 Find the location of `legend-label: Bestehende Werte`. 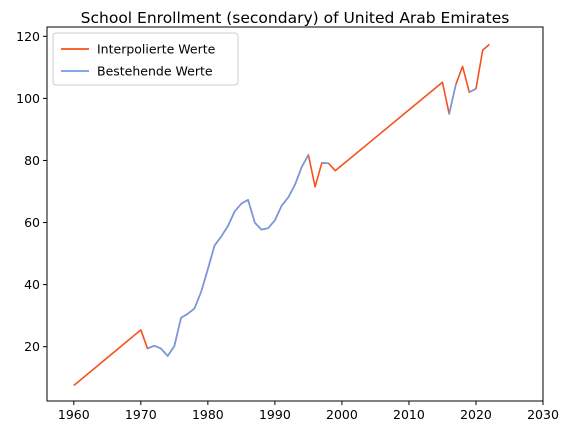

legend-label: Bestehende Werte is located at coordinates (155, 71).